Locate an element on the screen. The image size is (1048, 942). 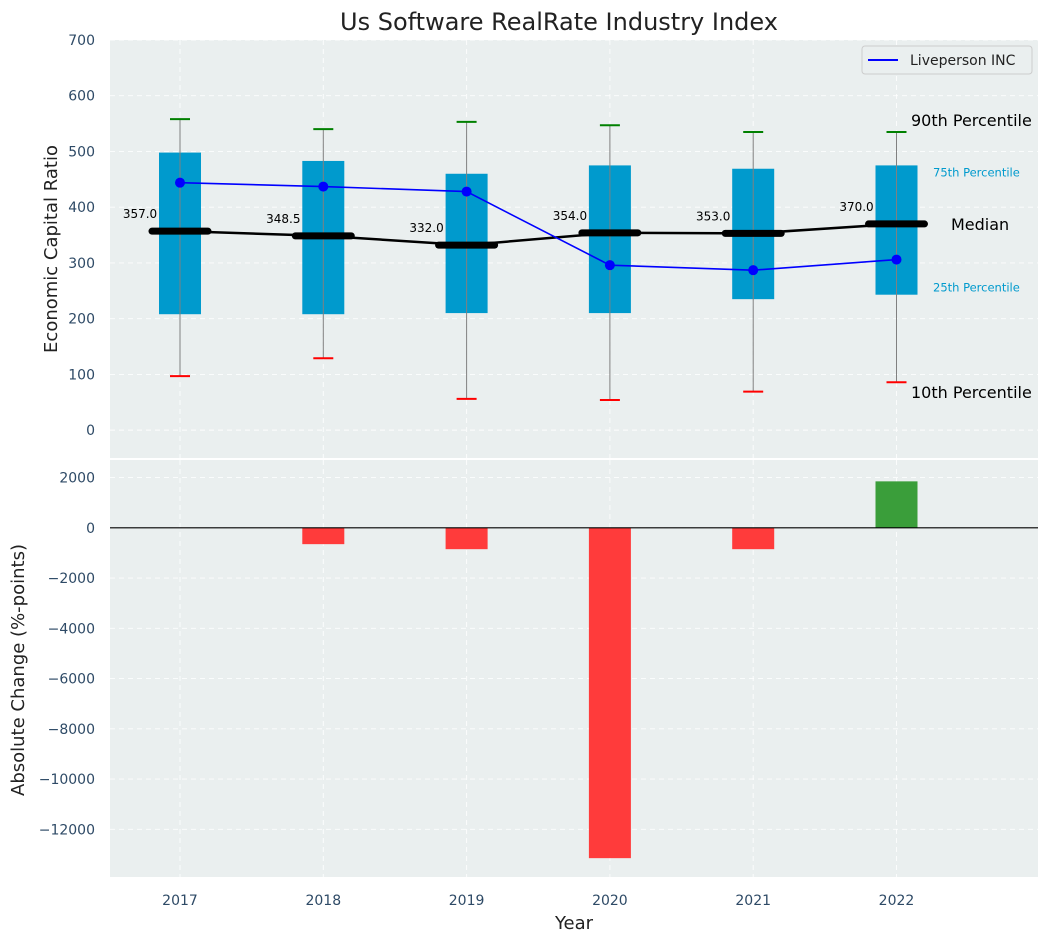
x-tick-label-2022: 2022 is located at coordinates (897, 901).